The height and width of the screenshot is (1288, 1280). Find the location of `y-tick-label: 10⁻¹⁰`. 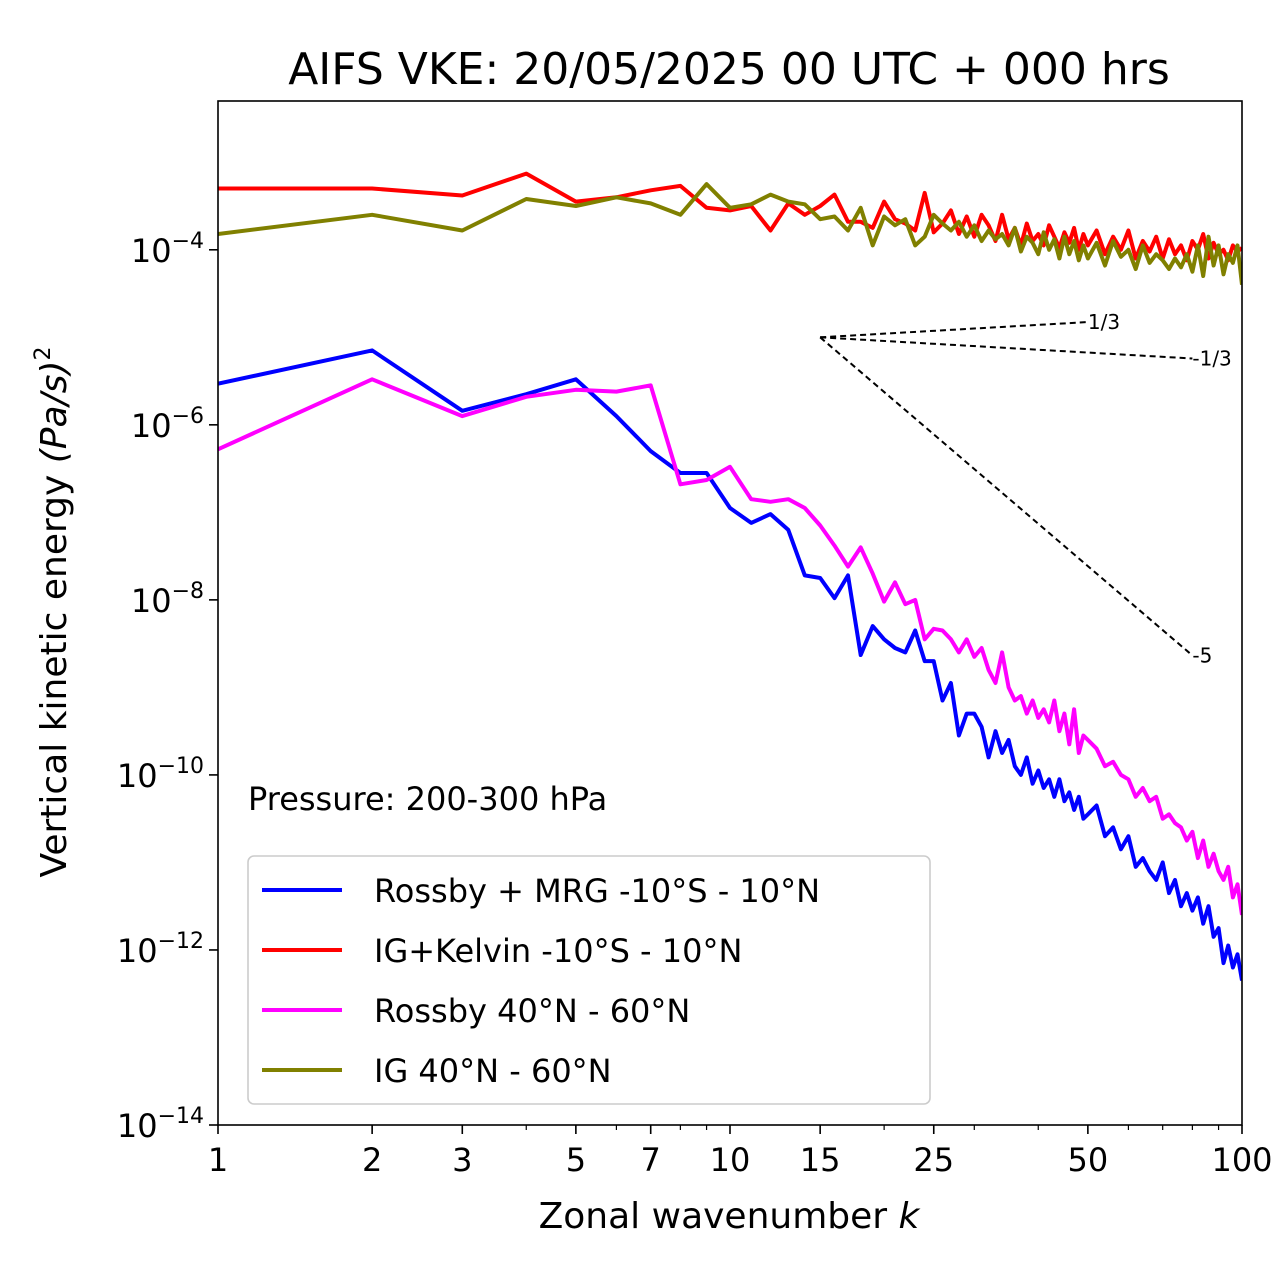

y-tick-label: 10⁻¹⁰ is located at coordinates (160, 774).